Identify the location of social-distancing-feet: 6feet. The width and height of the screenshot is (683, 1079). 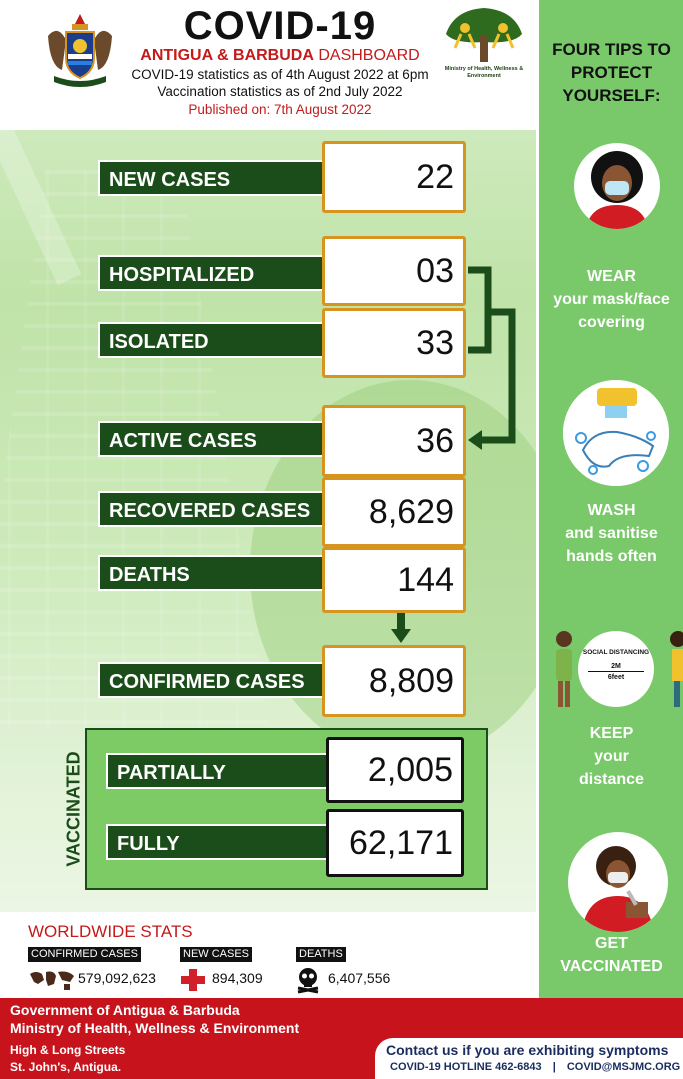
(616, 677).